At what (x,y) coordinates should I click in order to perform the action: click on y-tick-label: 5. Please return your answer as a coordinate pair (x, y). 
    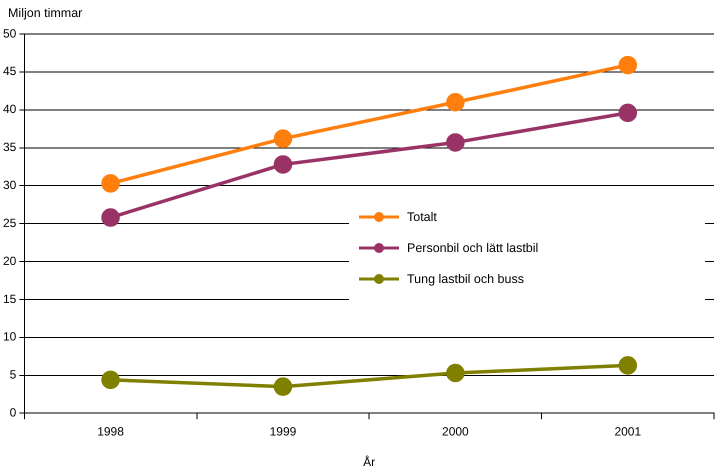
    Looking at the image, I should click on (13, 375).